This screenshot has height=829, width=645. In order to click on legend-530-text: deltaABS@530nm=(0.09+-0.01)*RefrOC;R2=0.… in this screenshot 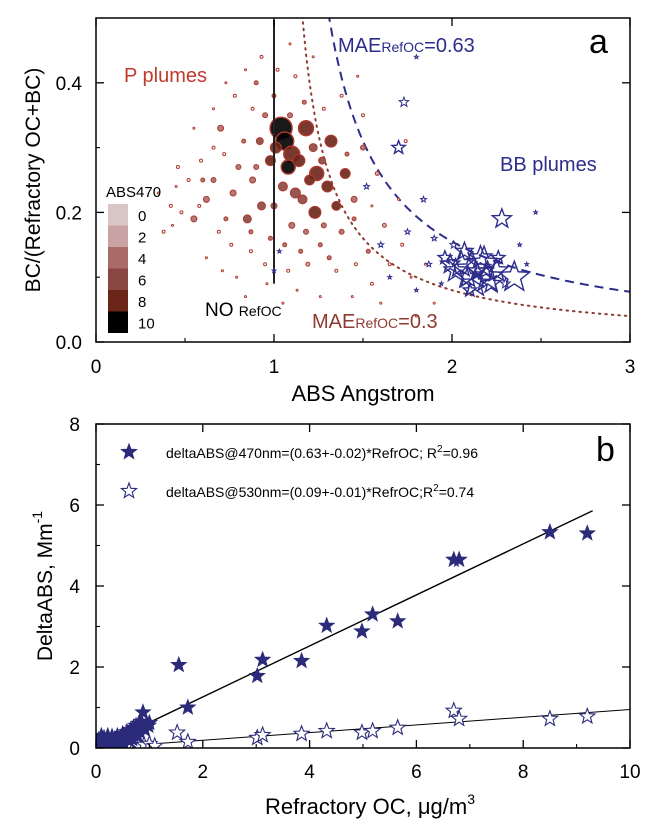, I will do `click(320, 491)`.